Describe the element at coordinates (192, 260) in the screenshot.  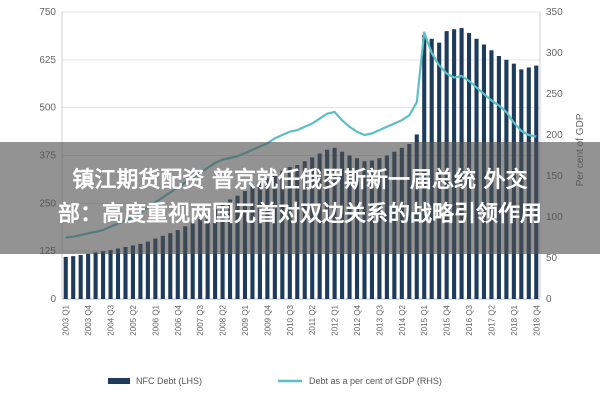
I see `bar-2007-q2` at that location.